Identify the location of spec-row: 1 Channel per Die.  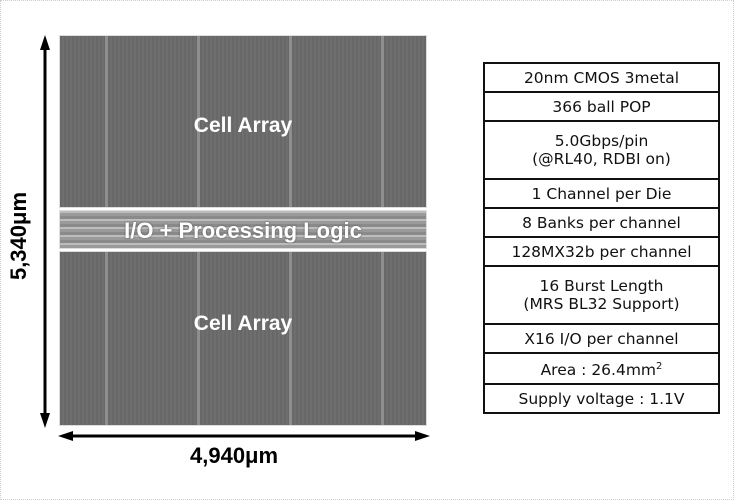
(601, 193).